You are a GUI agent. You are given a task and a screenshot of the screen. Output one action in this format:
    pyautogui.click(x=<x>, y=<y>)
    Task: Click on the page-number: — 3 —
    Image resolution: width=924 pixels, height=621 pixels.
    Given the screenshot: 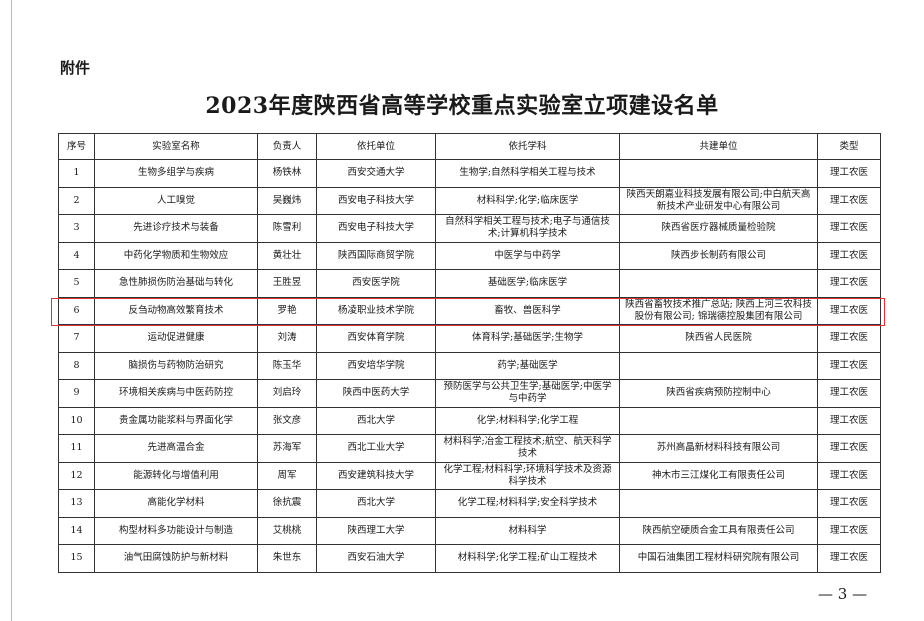 What is the action you would take?
    pyautogui.click(x=843, y=594)
    